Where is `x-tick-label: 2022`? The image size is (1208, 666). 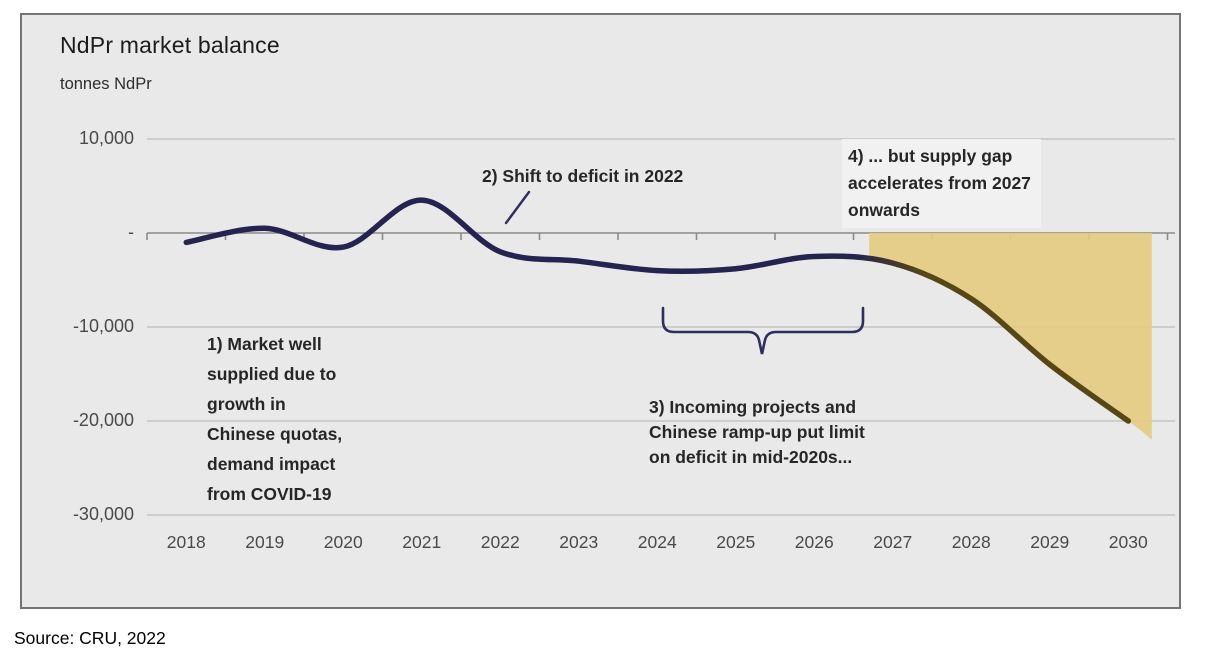
x-tick-label: 2022 is located at coordinates (500, 542).